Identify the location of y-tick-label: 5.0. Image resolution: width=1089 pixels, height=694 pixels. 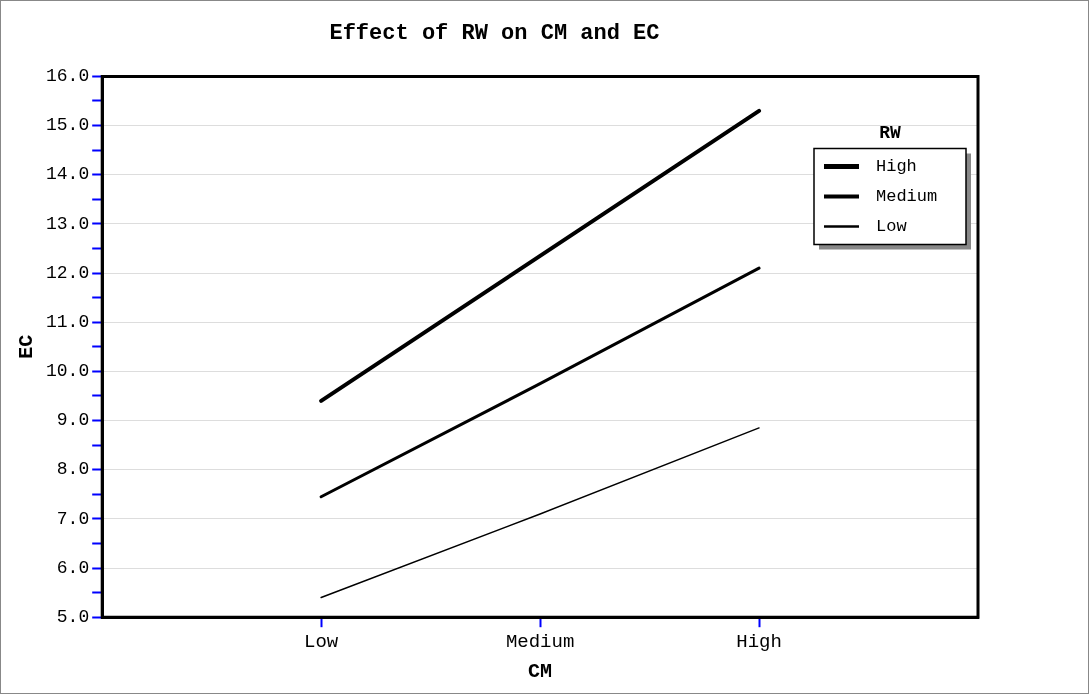
(73, 616).